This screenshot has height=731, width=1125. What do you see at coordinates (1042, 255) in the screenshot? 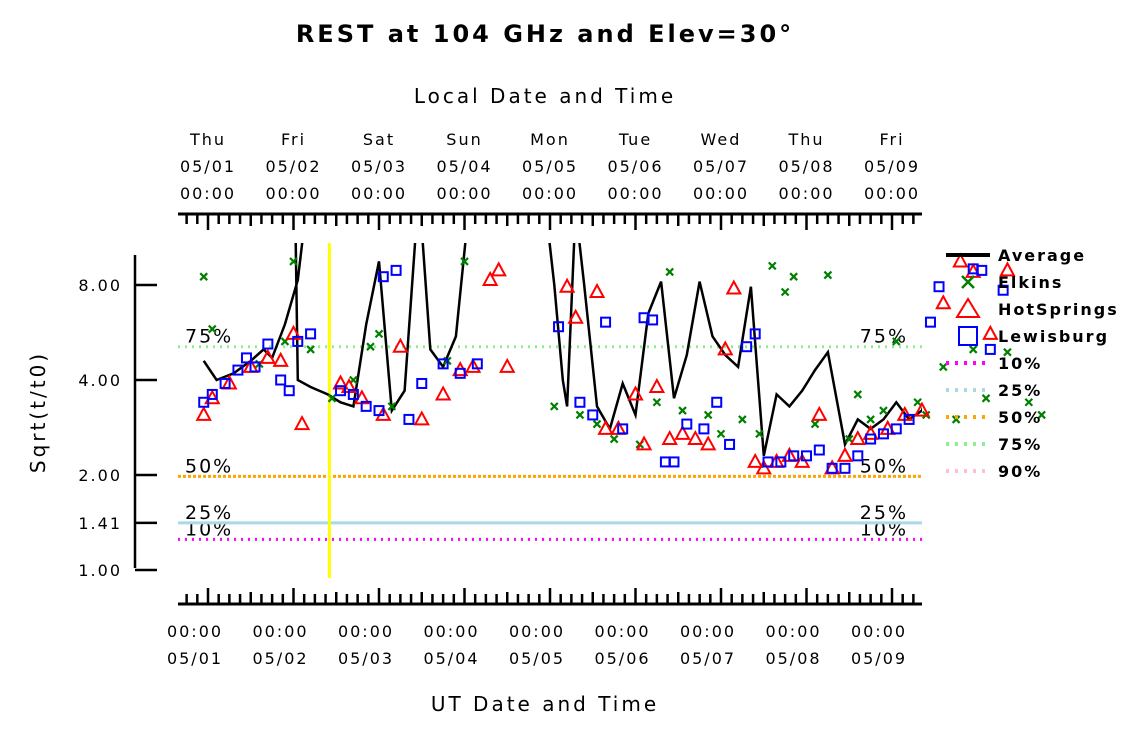
I see `legend-label-average: Average` at bounding box center [1042, 255].